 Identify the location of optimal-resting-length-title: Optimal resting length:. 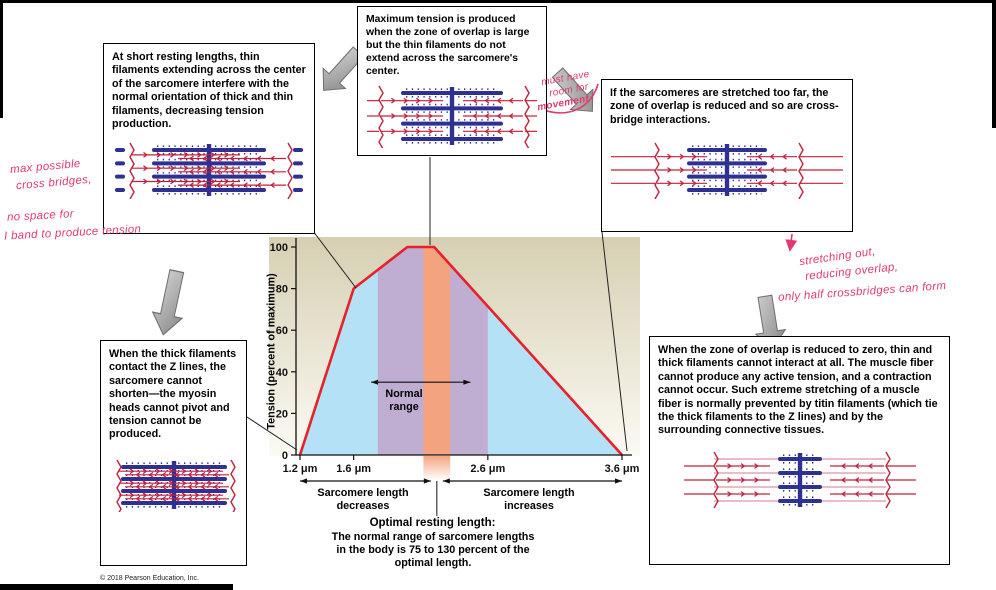
(432, 523).